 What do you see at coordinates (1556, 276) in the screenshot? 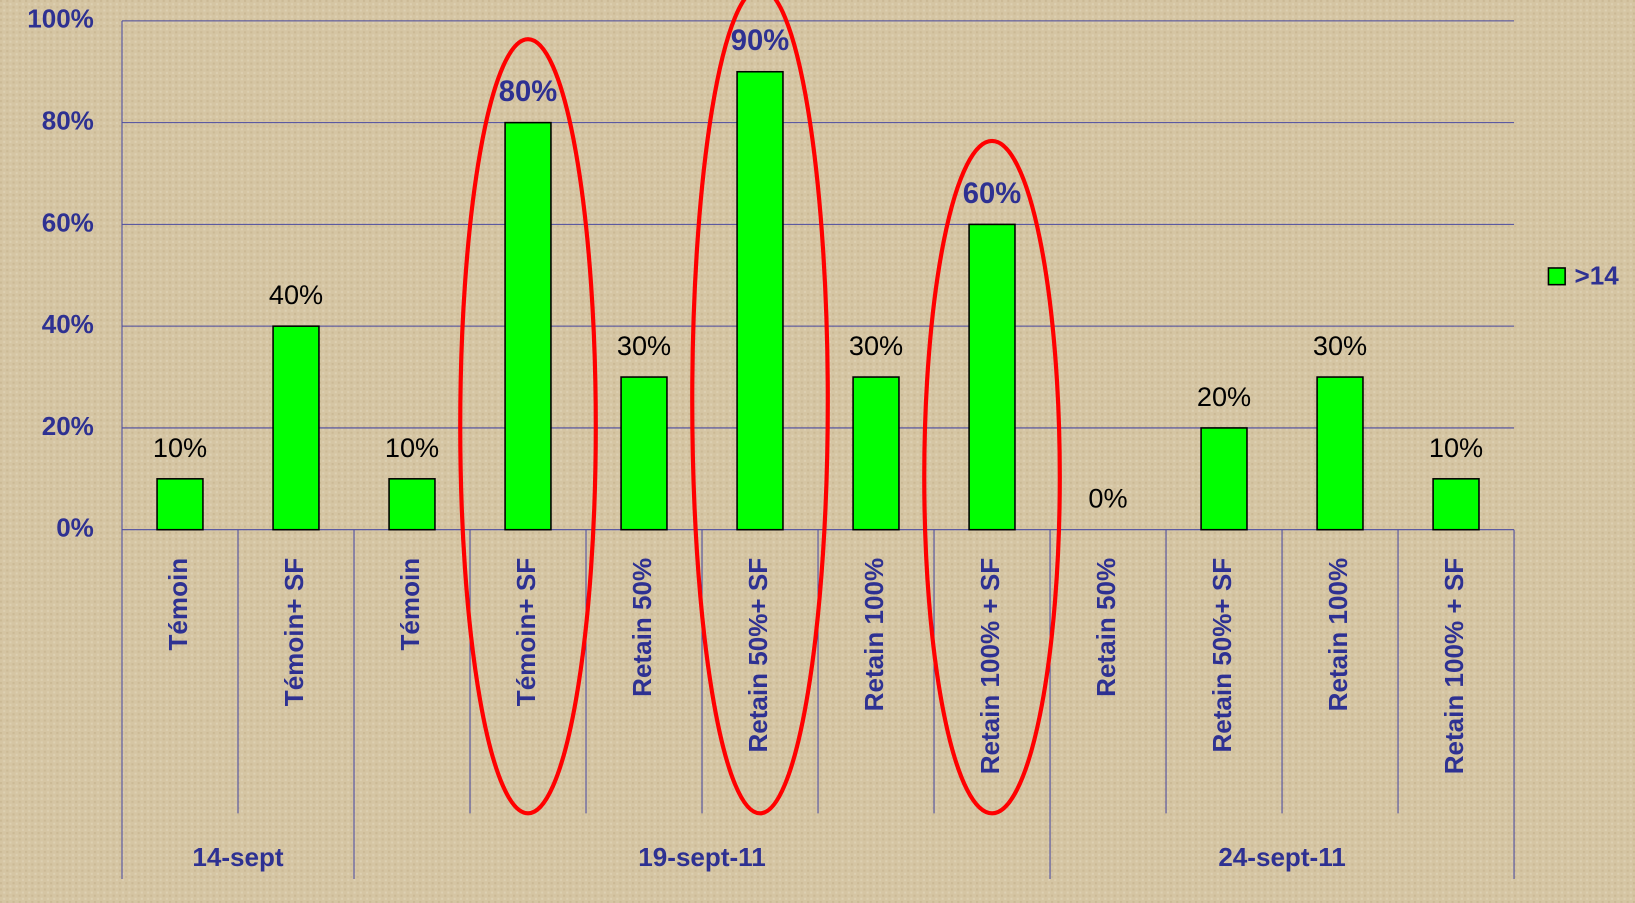
I see `legend-swatch` at bounding box center [1556, 276].